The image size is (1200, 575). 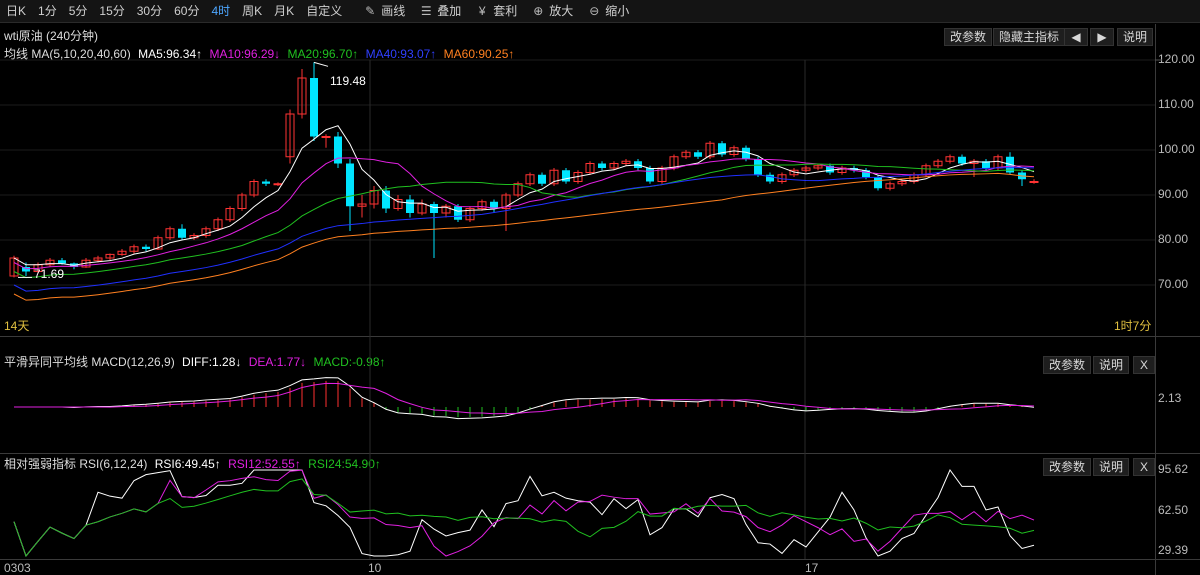 I want to click on macd-diff-value: DIFF:1.28↓, so click(x=212, y=362).